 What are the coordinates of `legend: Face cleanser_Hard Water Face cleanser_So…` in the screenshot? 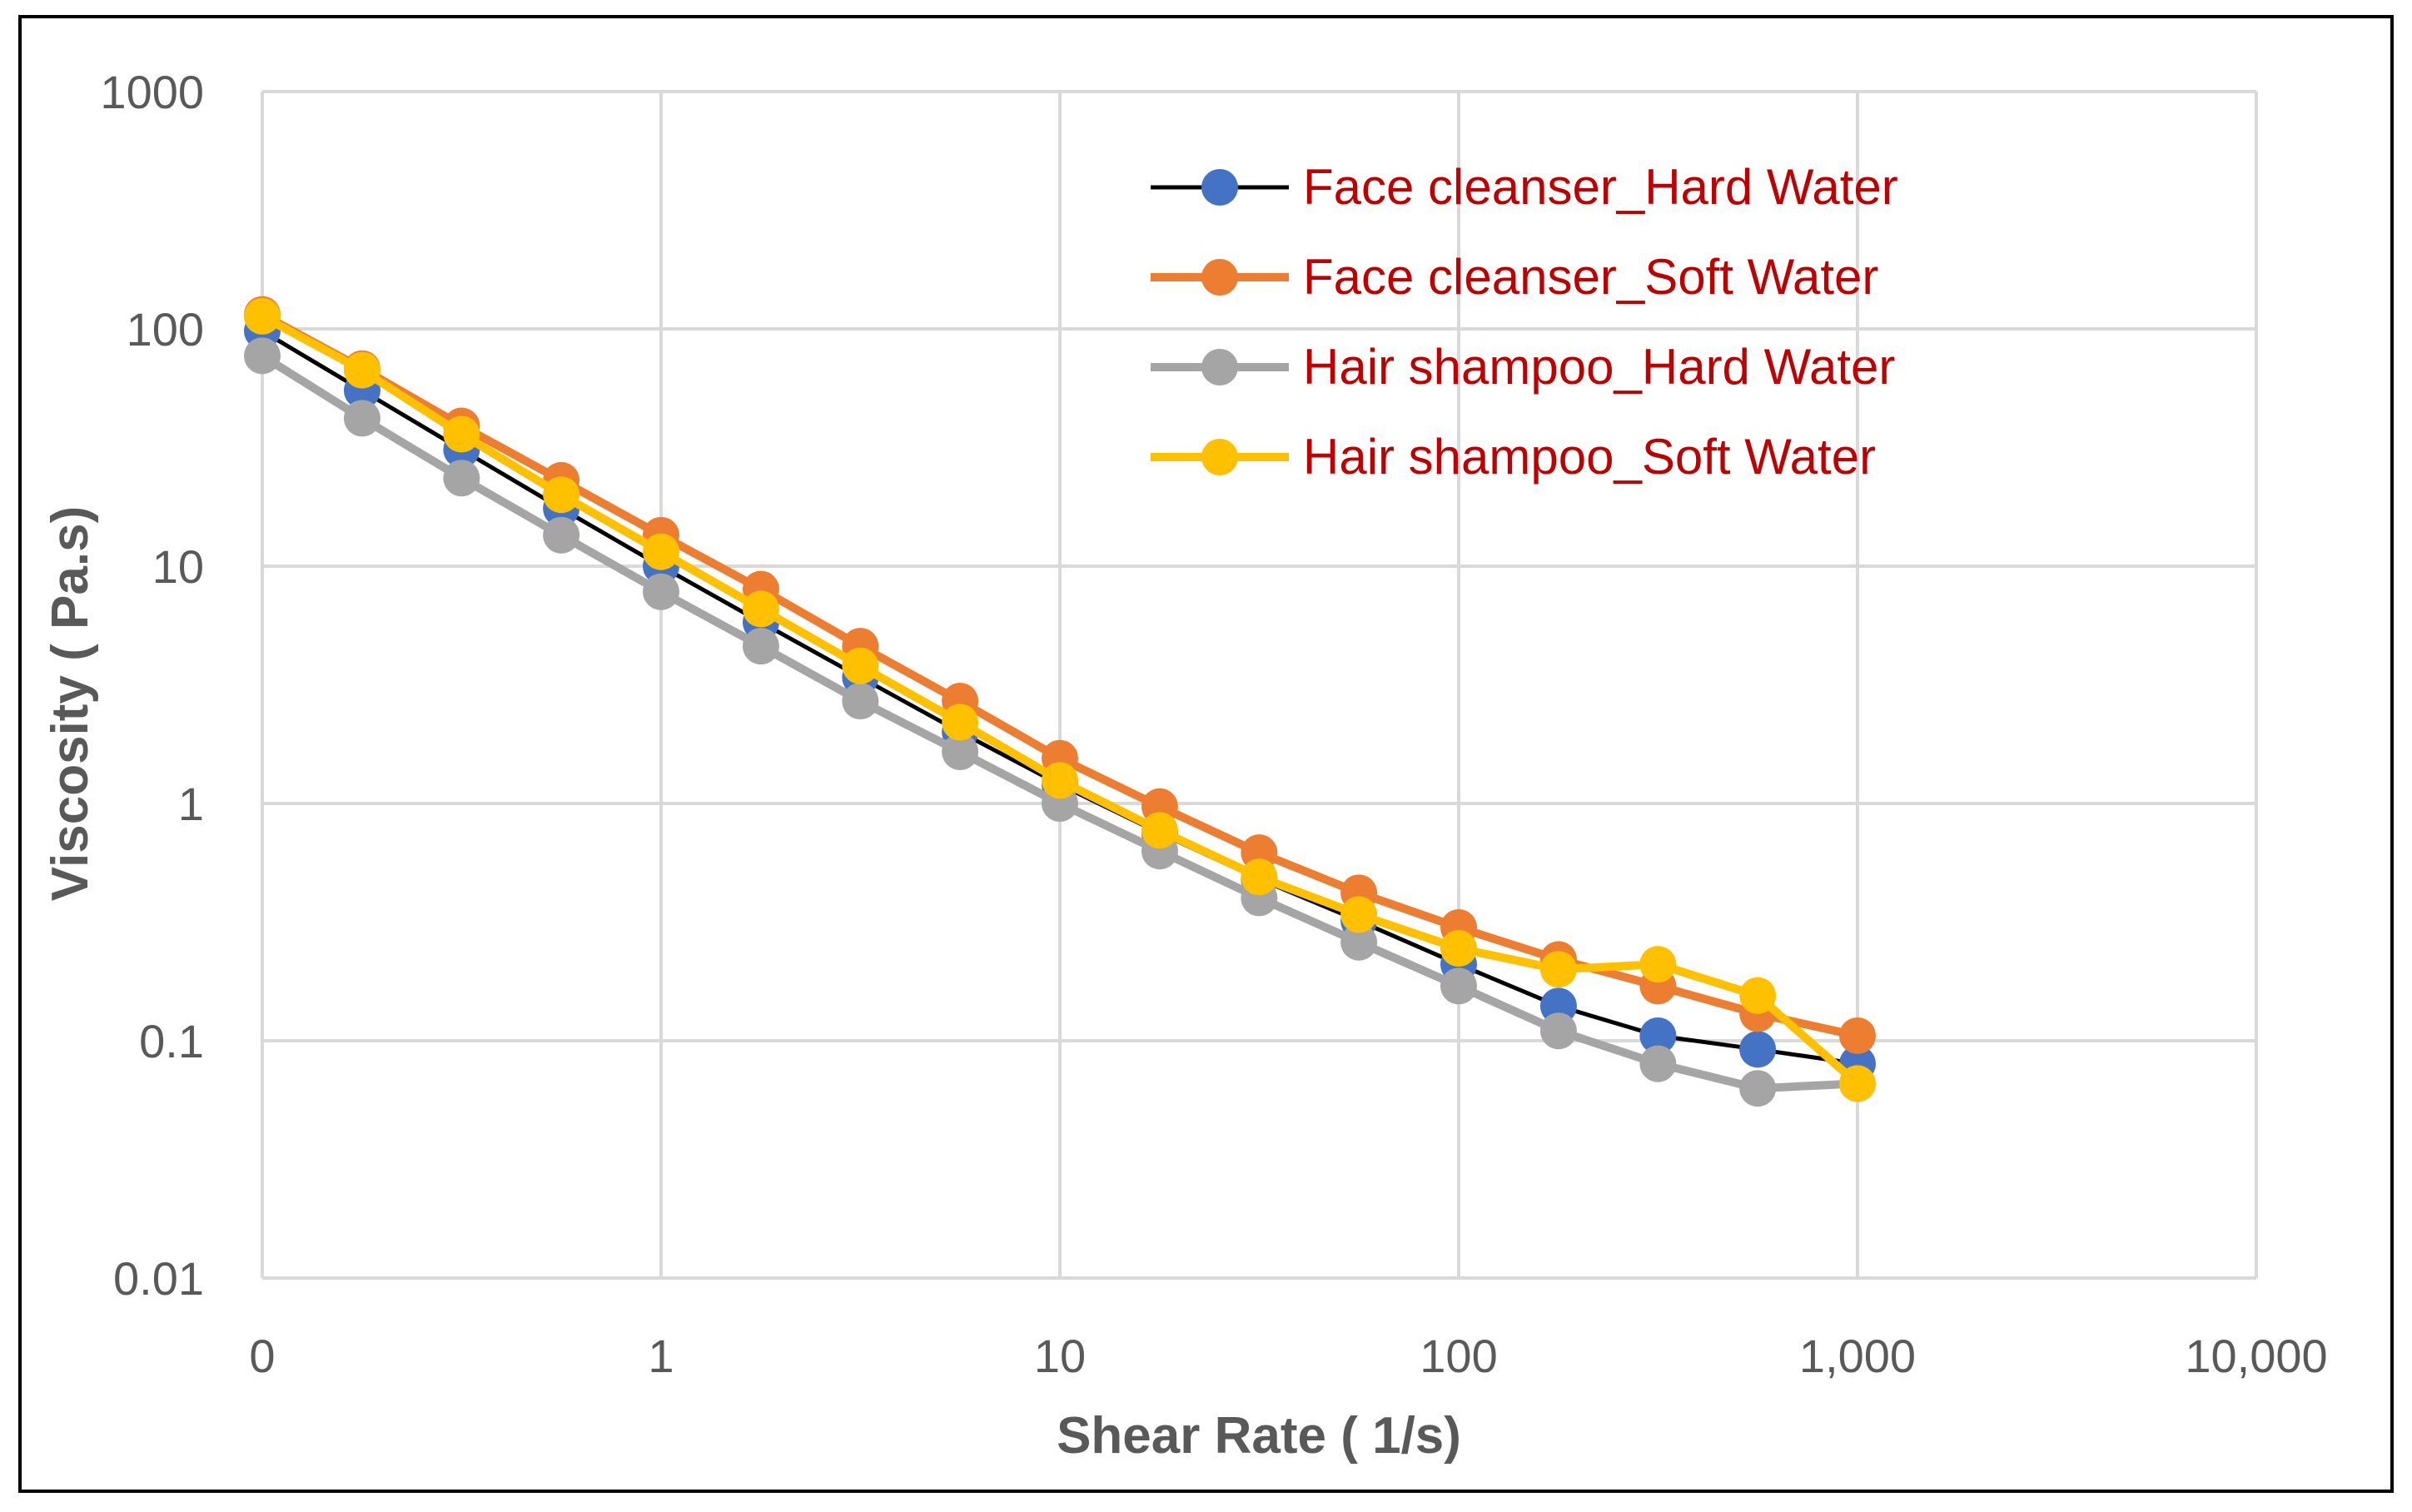 It's located at (1524, 322).